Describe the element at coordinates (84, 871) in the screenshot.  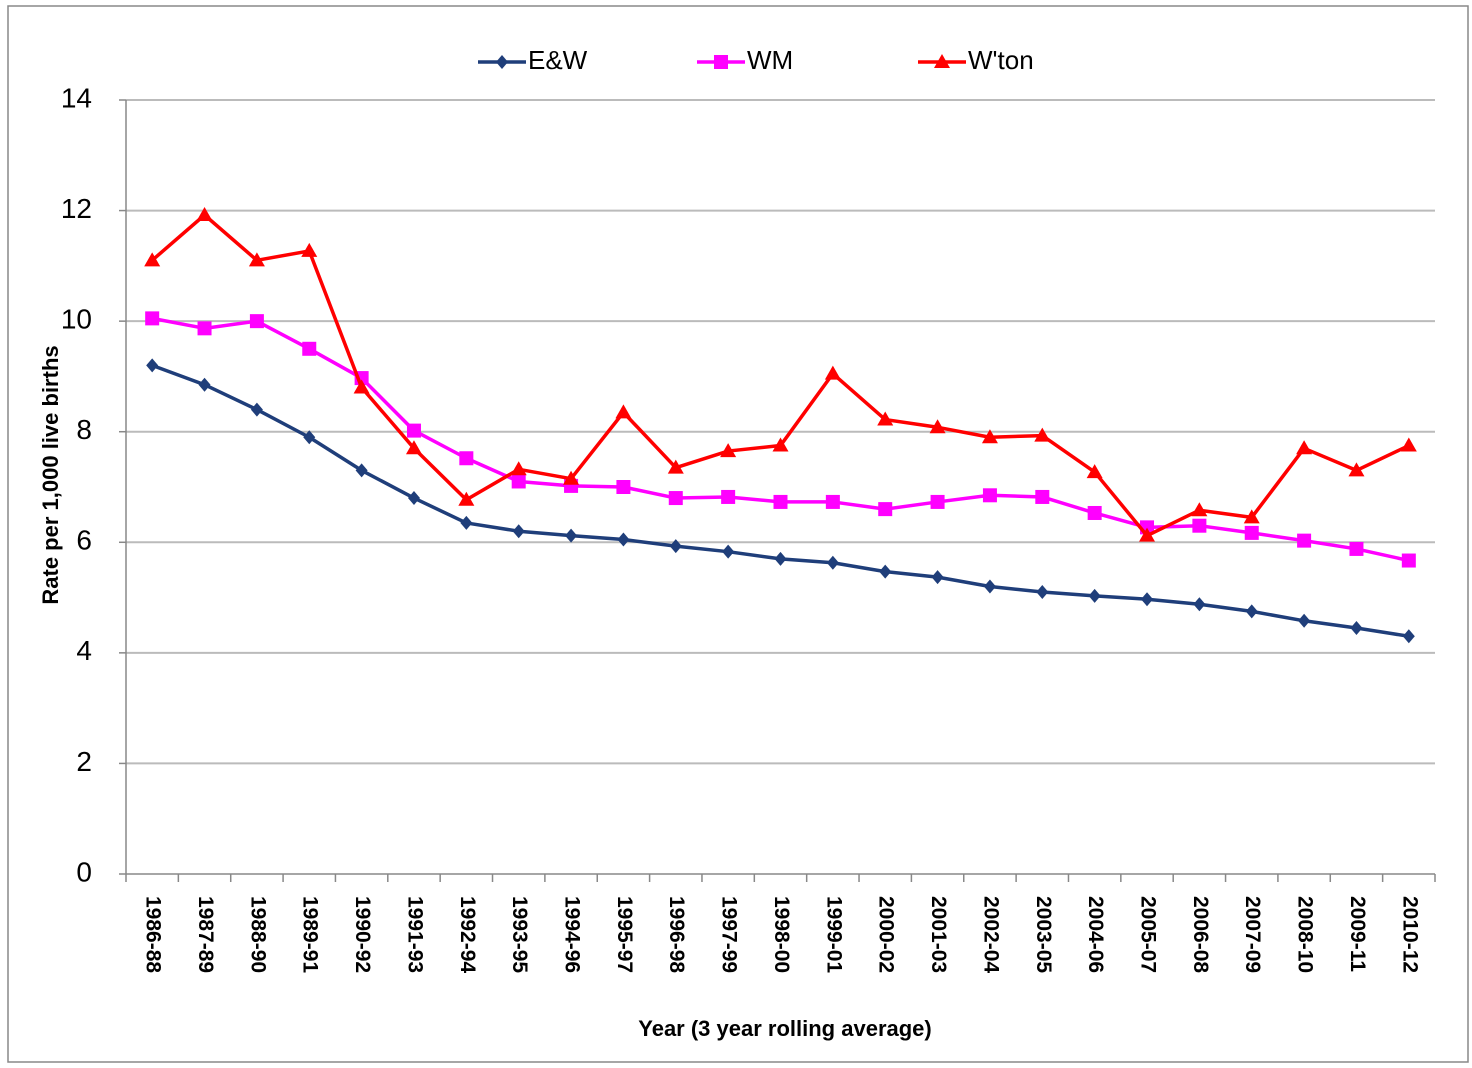
I see `y-tick-label: 0` at that location.